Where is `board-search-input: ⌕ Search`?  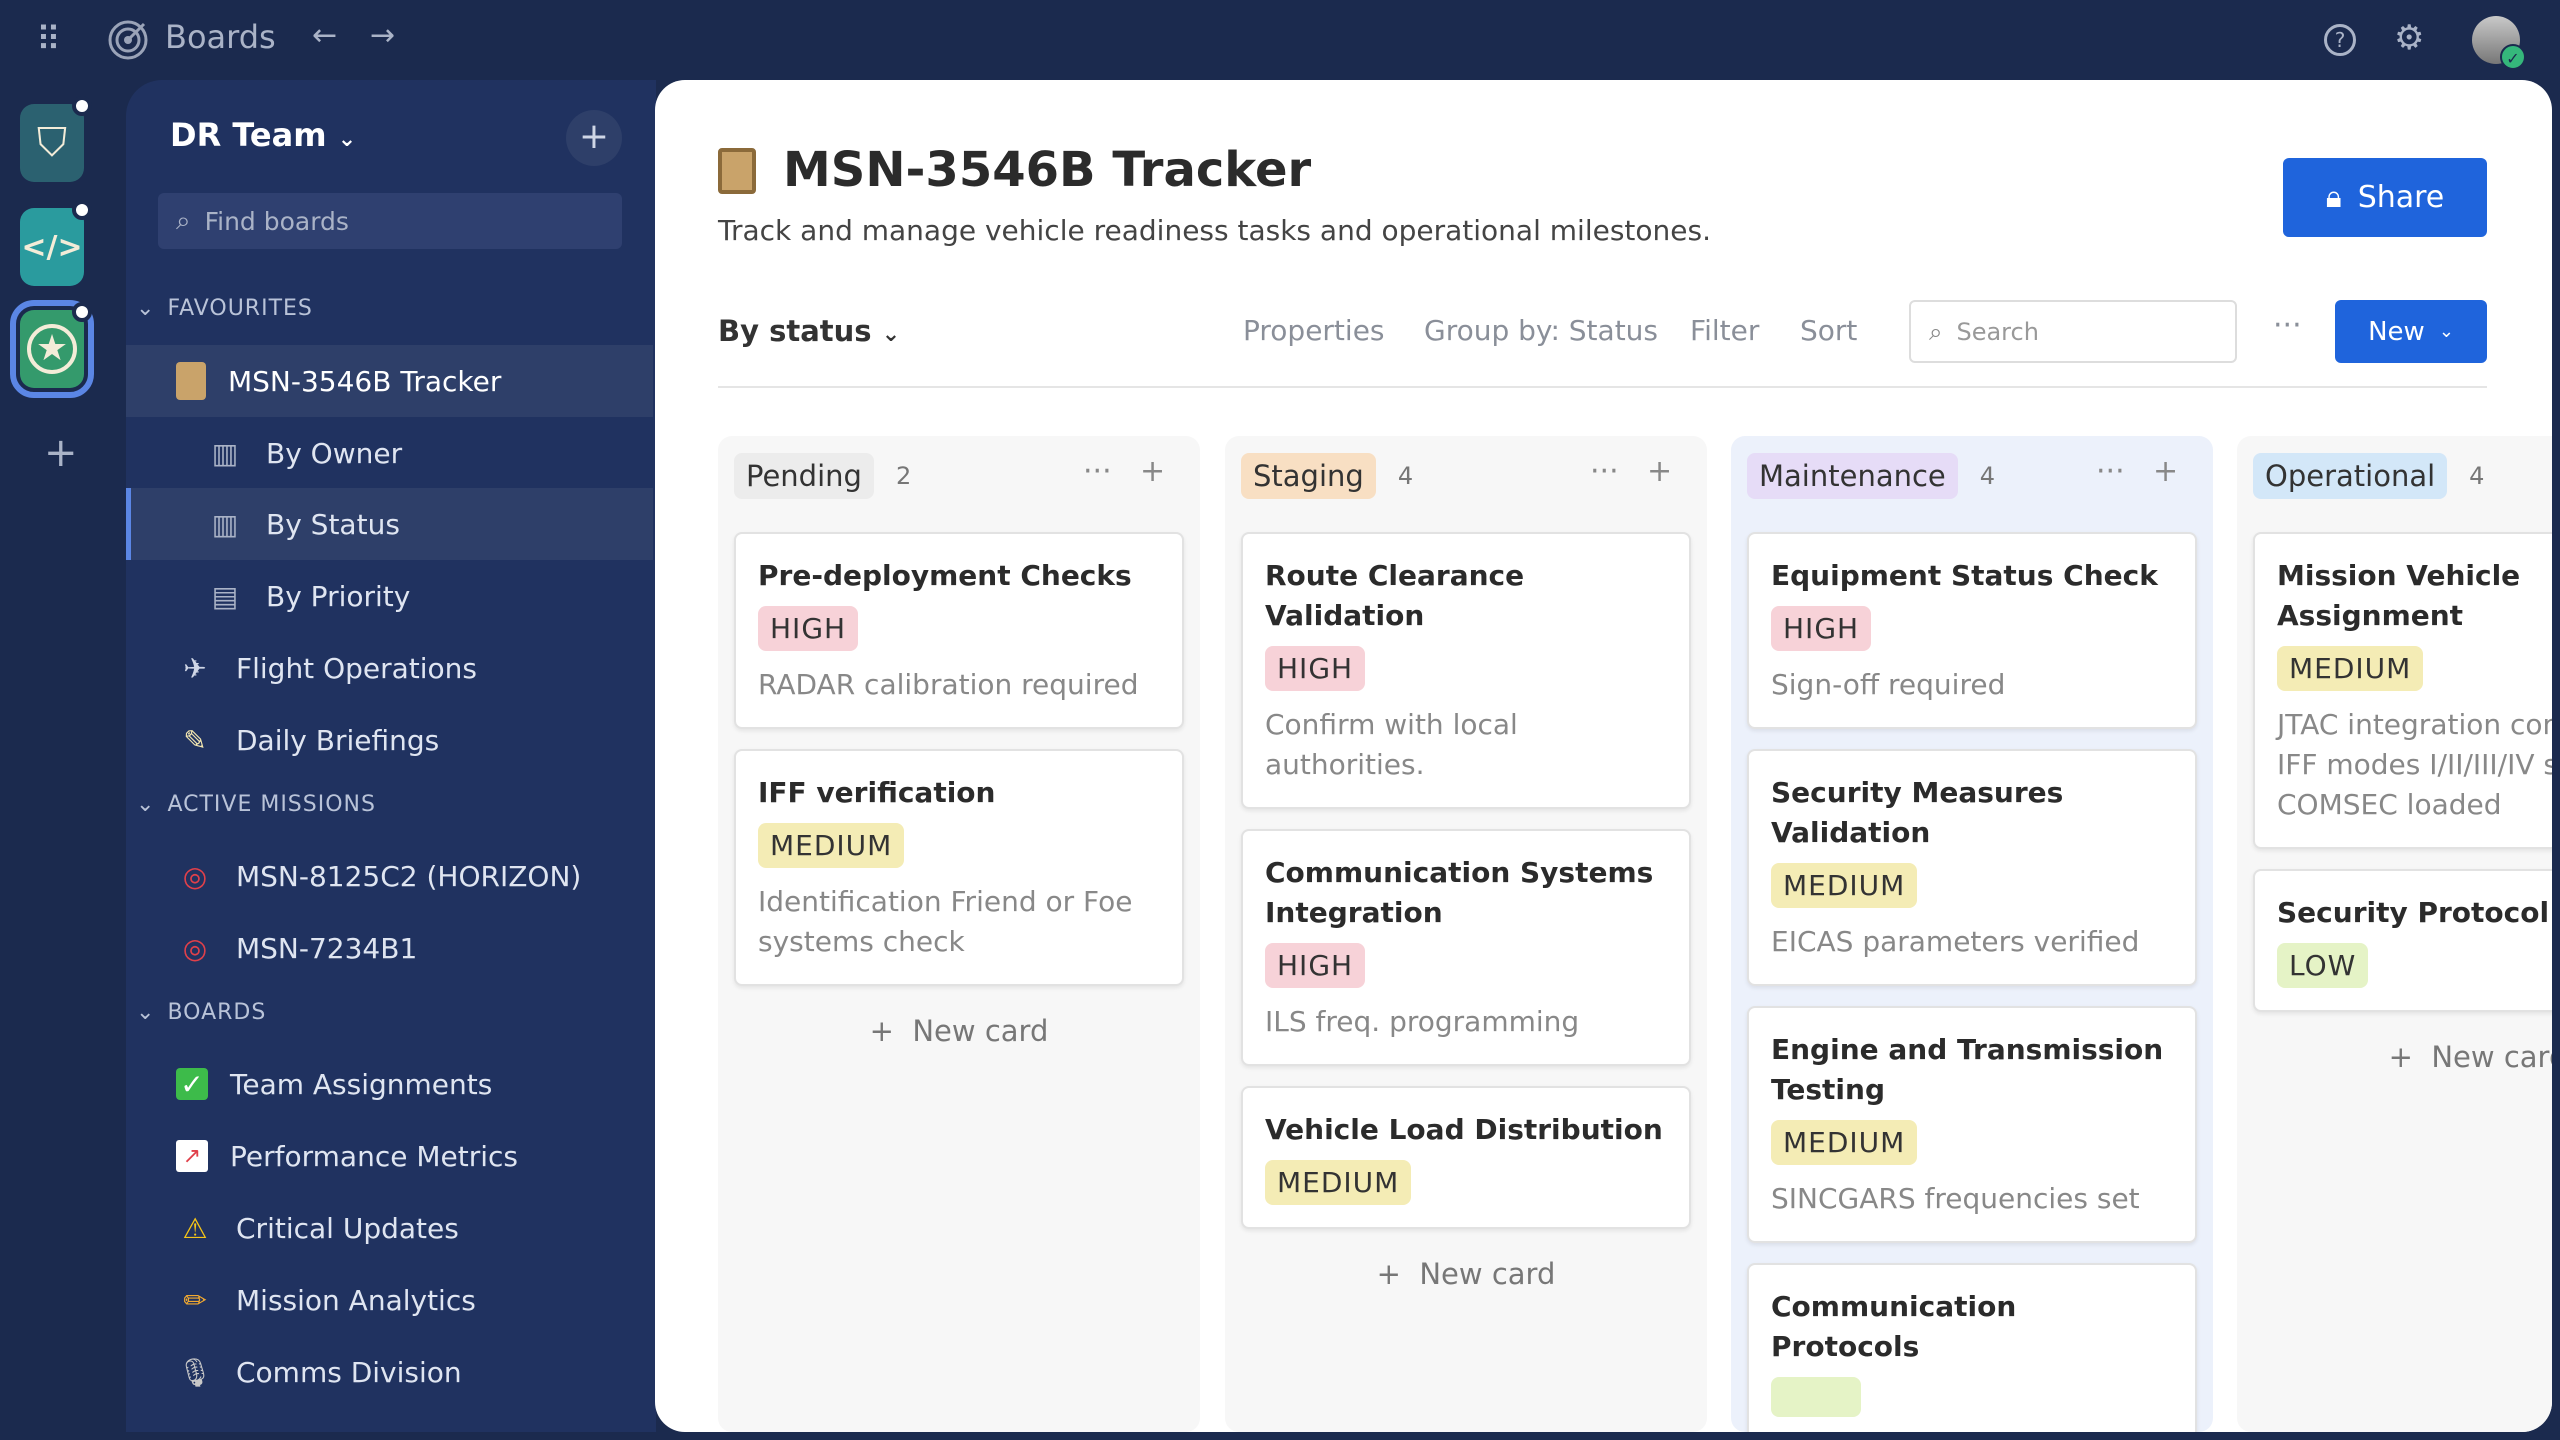
board-search-input: ⌕ Search is located at coordinates (2073, 331).